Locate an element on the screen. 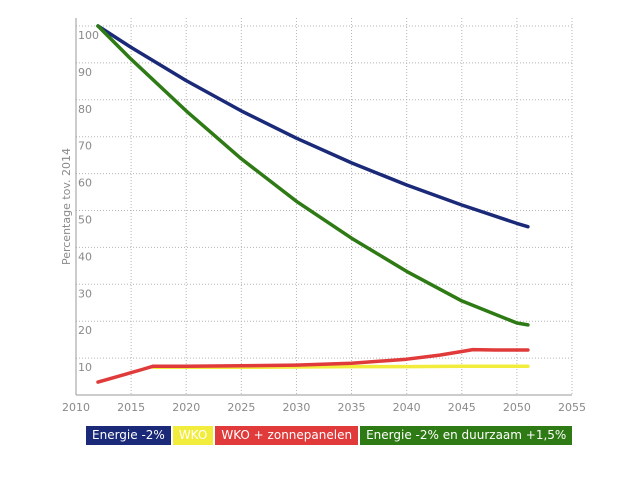 This screenshot has width=640, height=485. x-tick-label: 2050 is located at coordinates (517, 407).